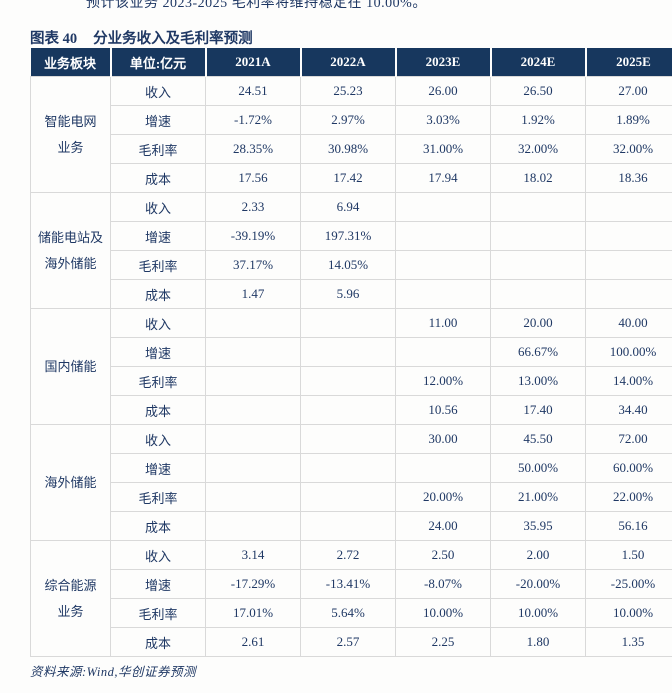 The height and width of the screenshot is (693, 672). I want to click on value-cell: 17.40, so click(538, 410).